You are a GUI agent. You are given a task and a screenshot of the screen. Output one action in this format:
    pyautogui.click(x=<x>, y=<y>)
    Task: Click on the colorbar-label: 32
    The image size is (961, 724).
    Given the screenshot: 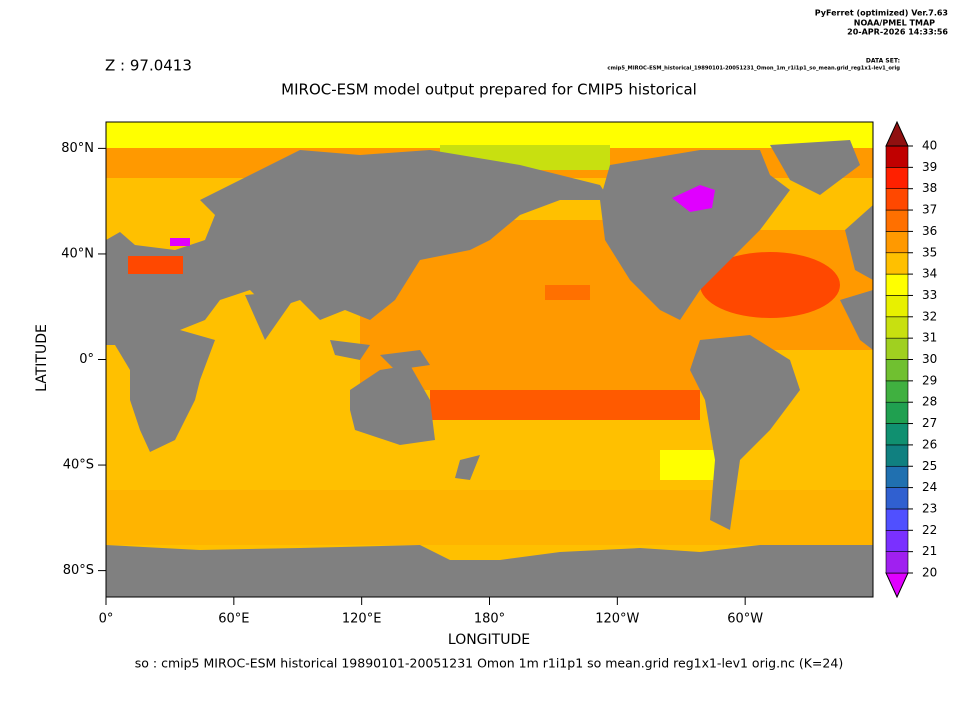 What is the action you would take?
    pyautogui.click(x=929, y=316)
    